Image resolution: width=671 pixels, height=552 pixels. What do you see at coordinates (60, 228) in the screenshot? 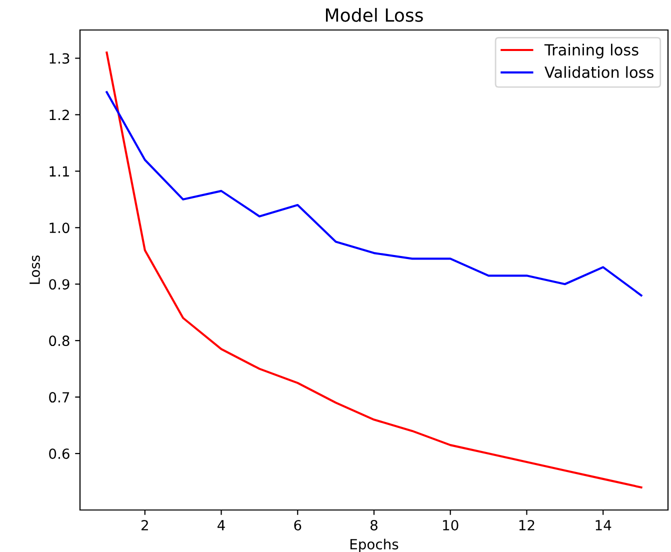
I see `y-tick-label: 1.0` at bounding box center [60, 228].